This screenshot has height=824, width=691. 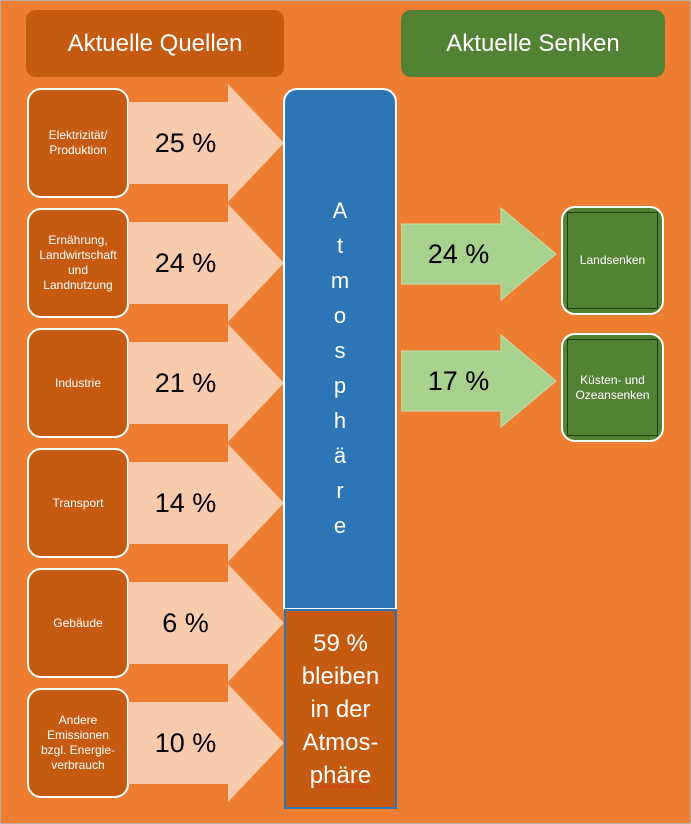 I want to click on sink-box-ocean: Küsten- und Ozeansenken, so click(x=612, y=387).